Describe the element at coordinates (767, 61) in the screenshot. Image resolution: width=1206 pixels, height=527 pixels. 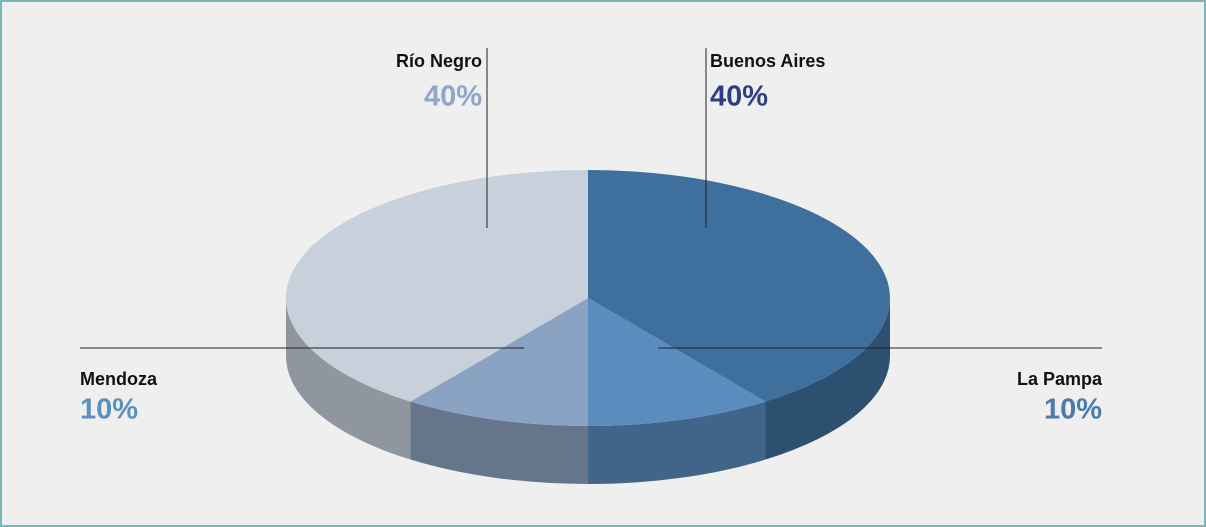
I see `slice-label: Buenos Aires` at that location.